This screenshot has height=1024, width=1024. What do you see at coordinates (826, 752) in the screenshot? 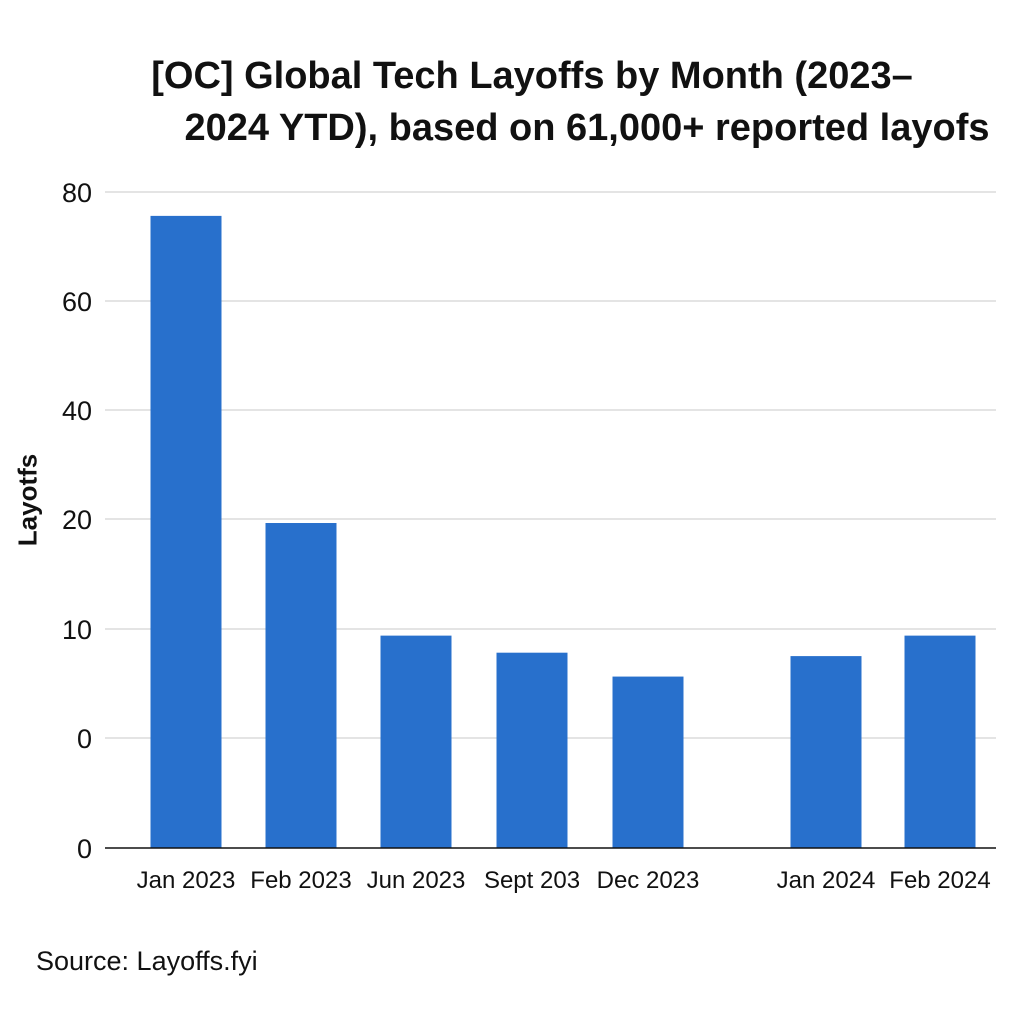
I see `bar-jan-2024` at bounding box center [826, 752].